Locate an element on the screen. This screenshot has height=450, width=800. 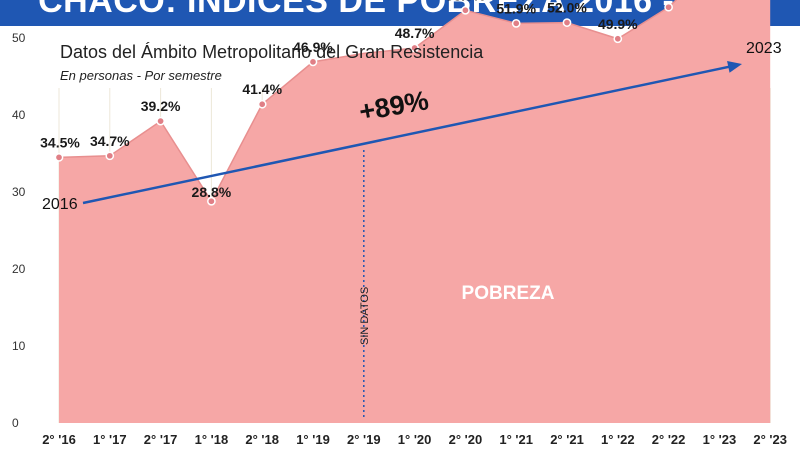
data-label: 41.4% is located at coordinates (262, 89).